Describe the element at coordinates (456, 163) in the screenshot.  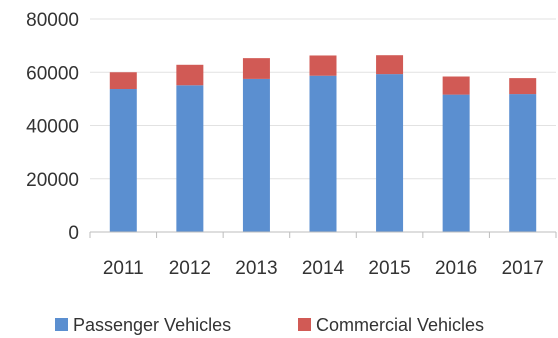
I see `bar-passenger-2016` at that location.